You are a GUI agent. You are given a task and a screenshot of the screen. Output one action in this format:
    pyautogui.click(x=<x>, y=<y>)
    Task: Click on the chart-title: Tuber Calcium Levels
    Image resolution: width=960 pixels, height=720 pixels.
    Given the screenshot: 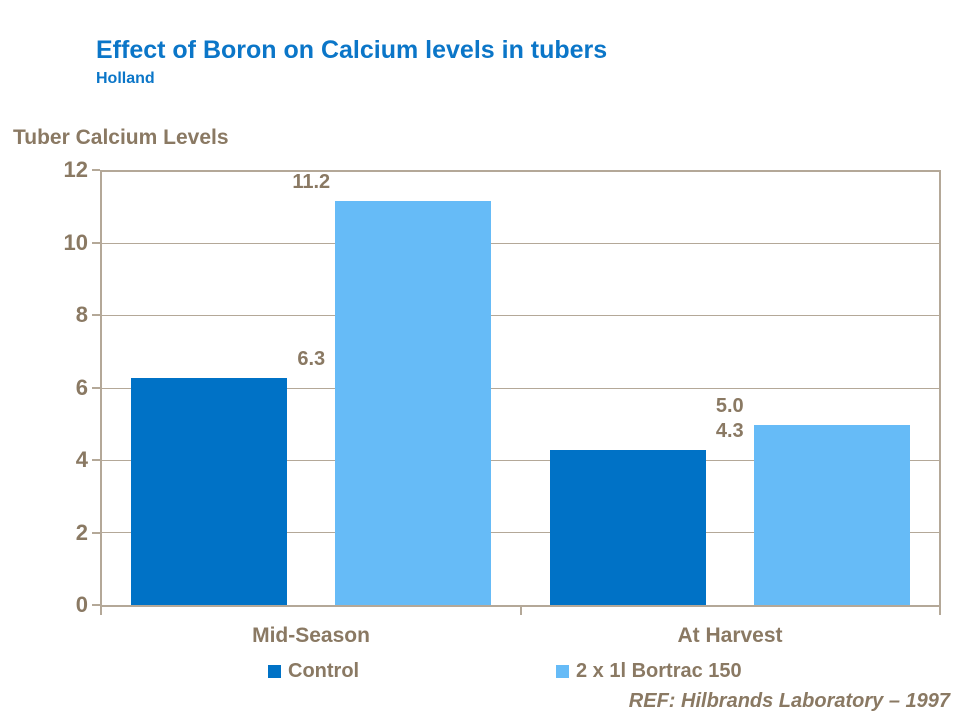 What is the action you would take?
    pyautogui.click(x=121, y=137)
    